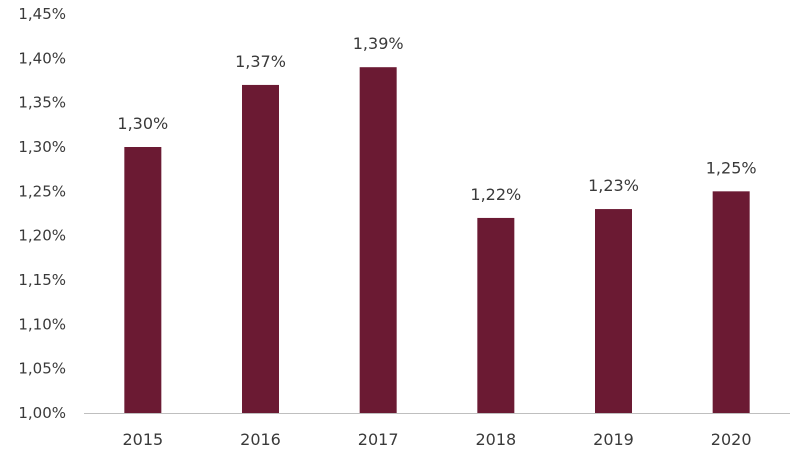 This screenshot has height=454, width=800. What do you see at coordinates (42, 147) in the screenshot?
I see `y-tick-label: 1,30%` at bounding box center [42, 147].